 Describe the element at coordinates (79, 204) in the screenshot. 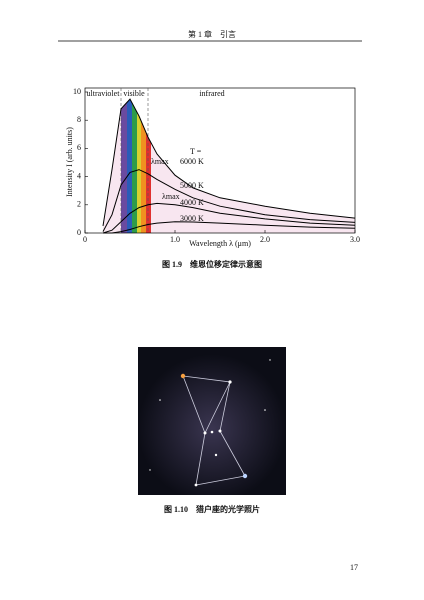

I see `y-tick-label: 2` at that location.